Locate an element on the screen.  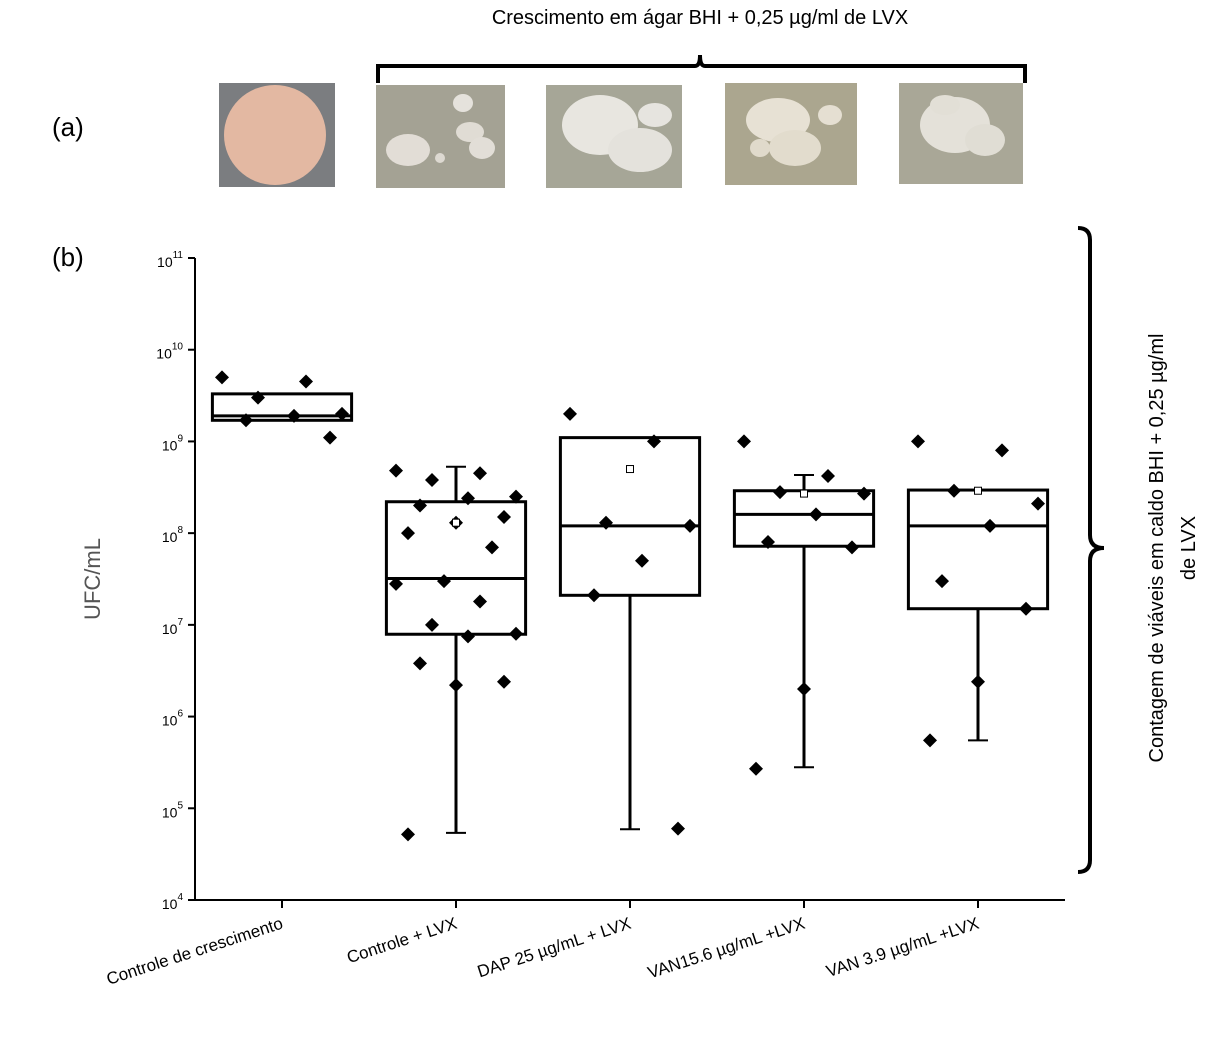
top-brace is located at coordinates (701, 68).